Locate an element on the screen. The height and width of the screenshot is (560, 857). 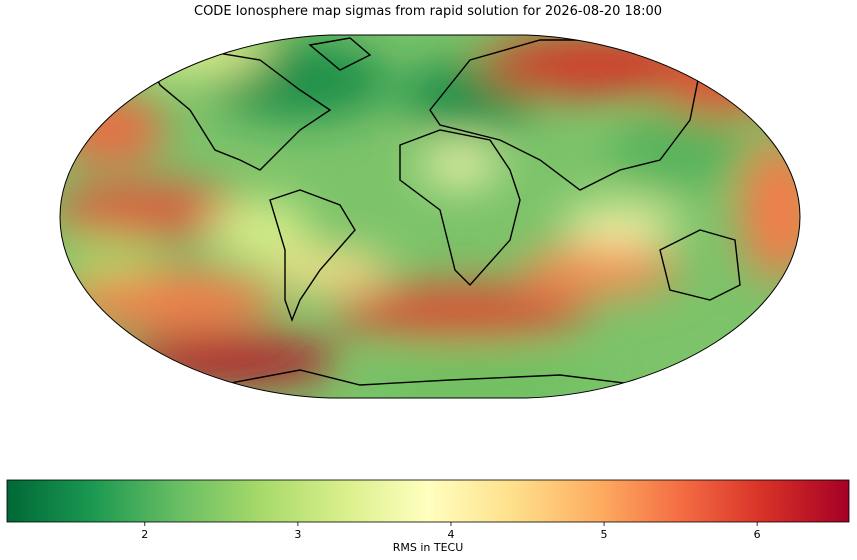
colorbar-tick-label: 4 is located at coordinates (450, 534).